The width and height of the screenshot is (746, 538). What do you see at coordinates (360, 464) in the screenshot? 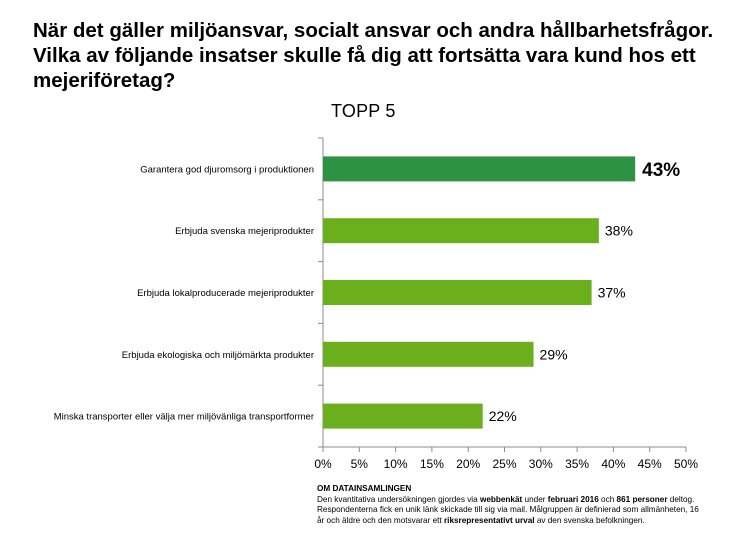
I see `x-tick-label: 5%` at bounding box center [360, 464].